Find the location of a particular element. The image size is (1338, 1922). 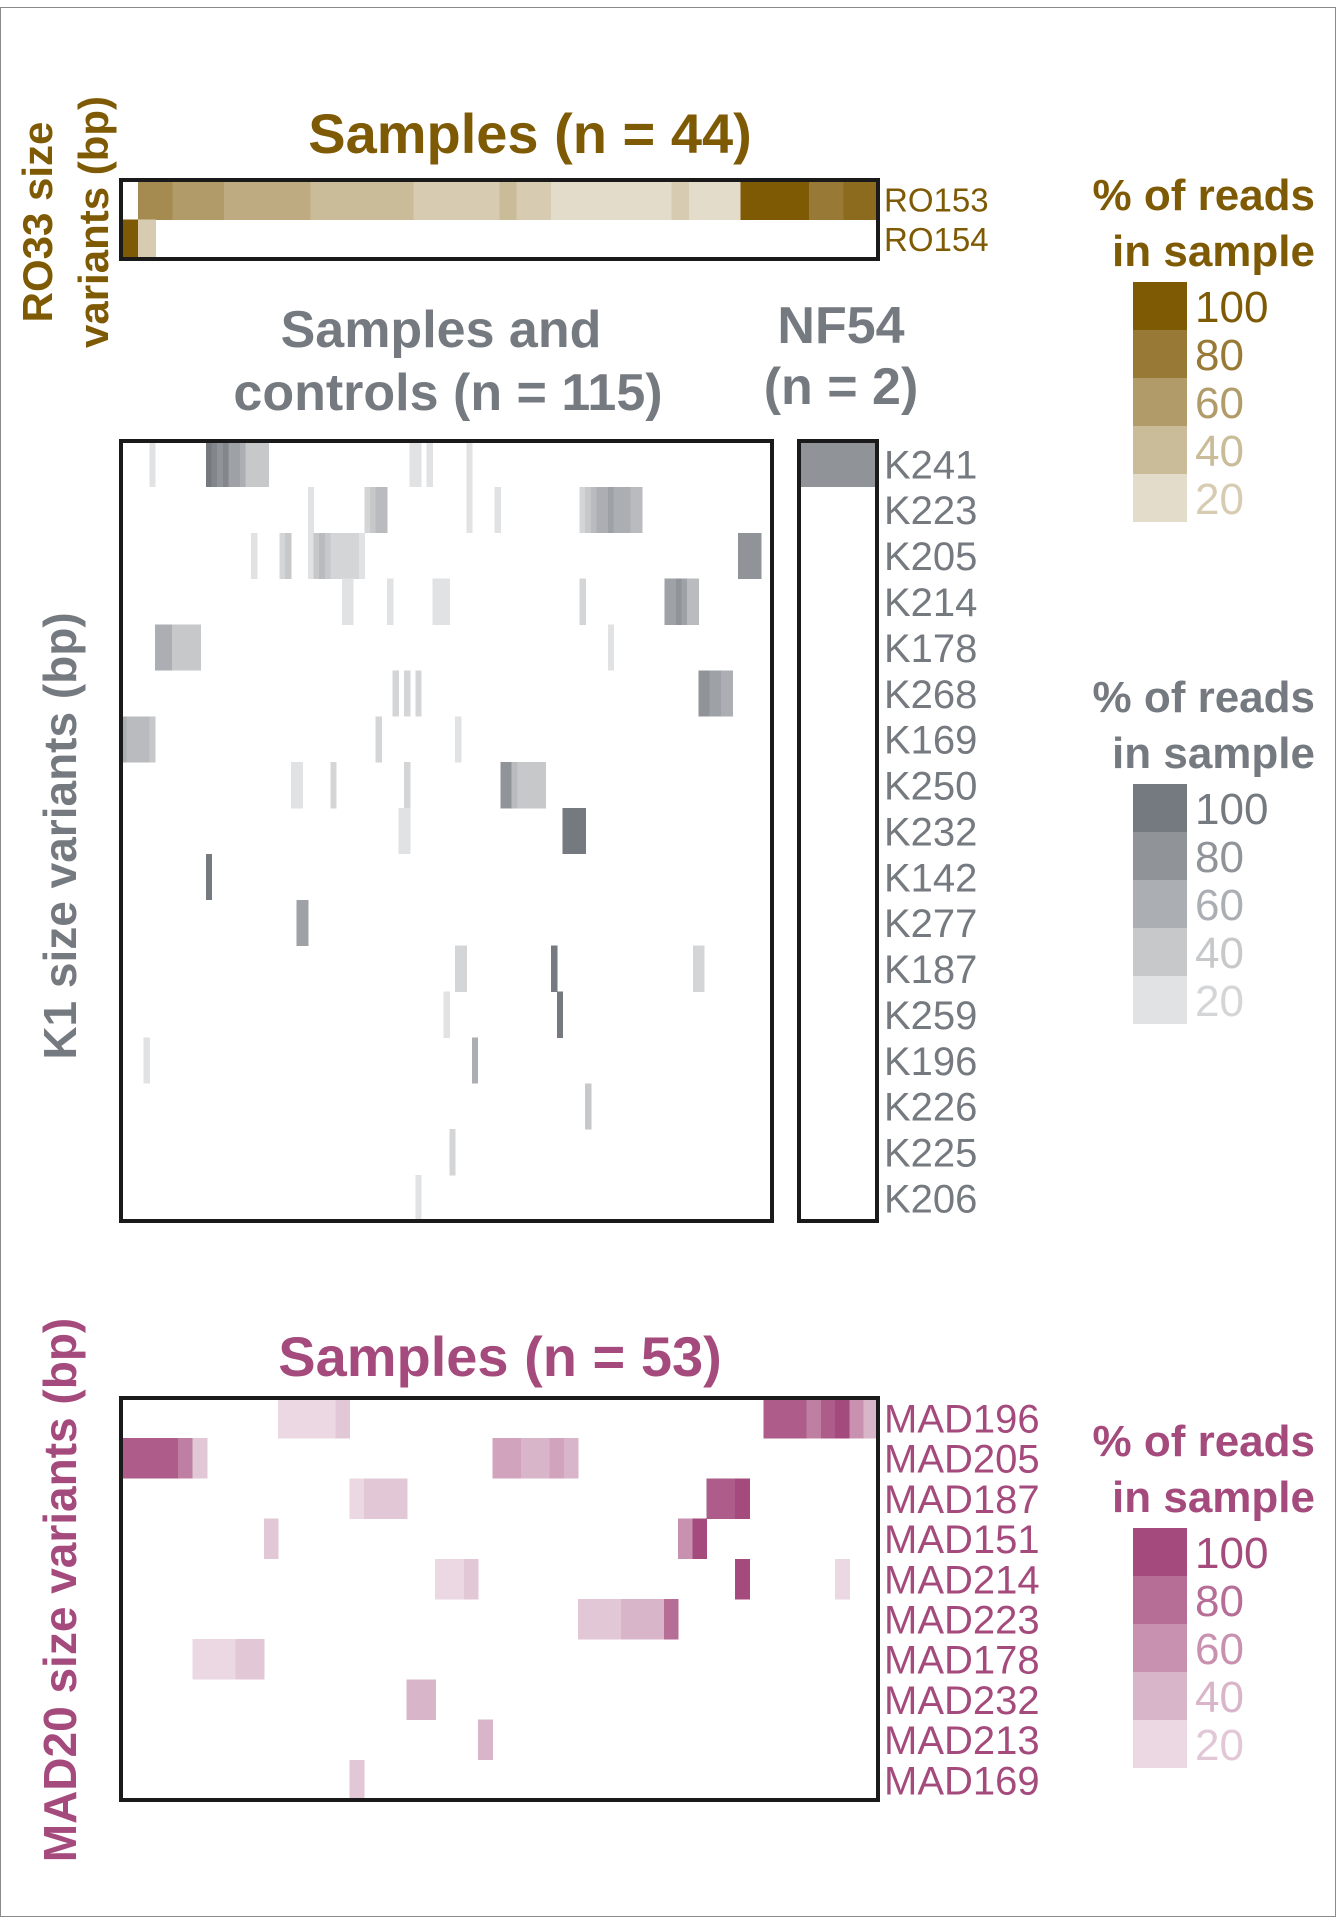

ro33-cell: RO153 · col 41 · 80% is located at coordinates (818, 200).